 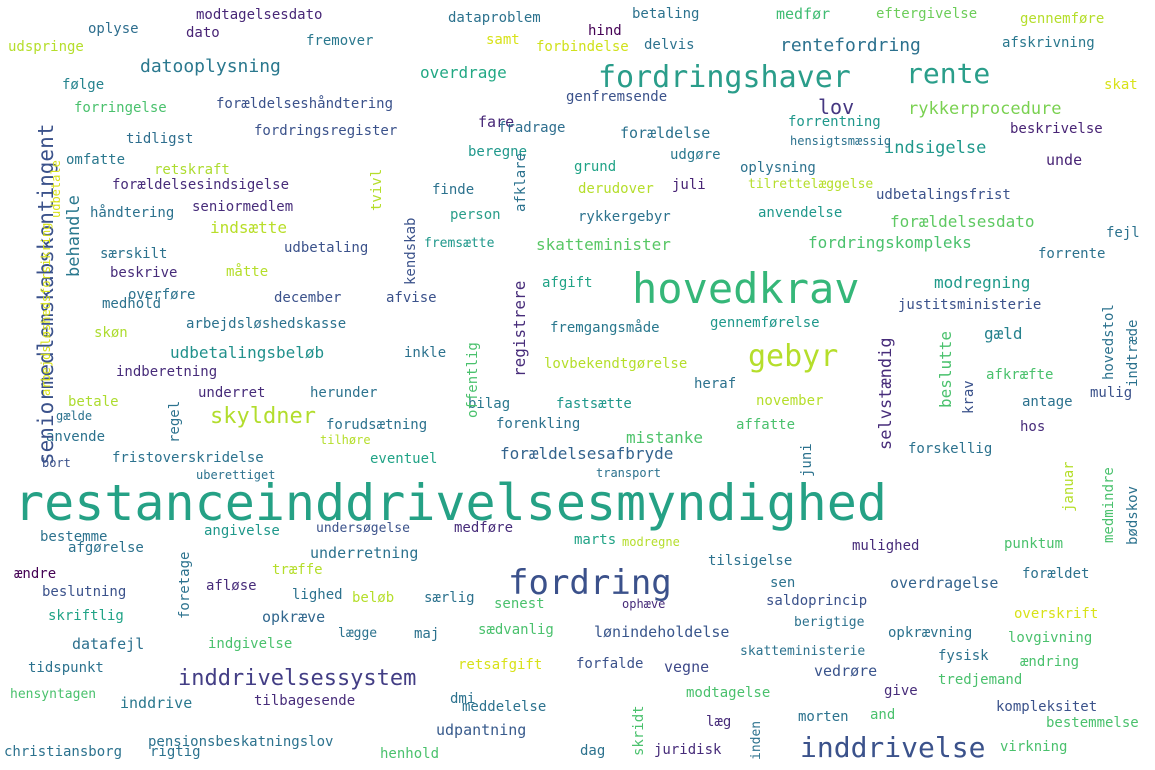 What do you see at coordinates (1109, 505) in the screenshot?
I see `word-cloud-word: medmindre` at bounding box center [1109, 505].